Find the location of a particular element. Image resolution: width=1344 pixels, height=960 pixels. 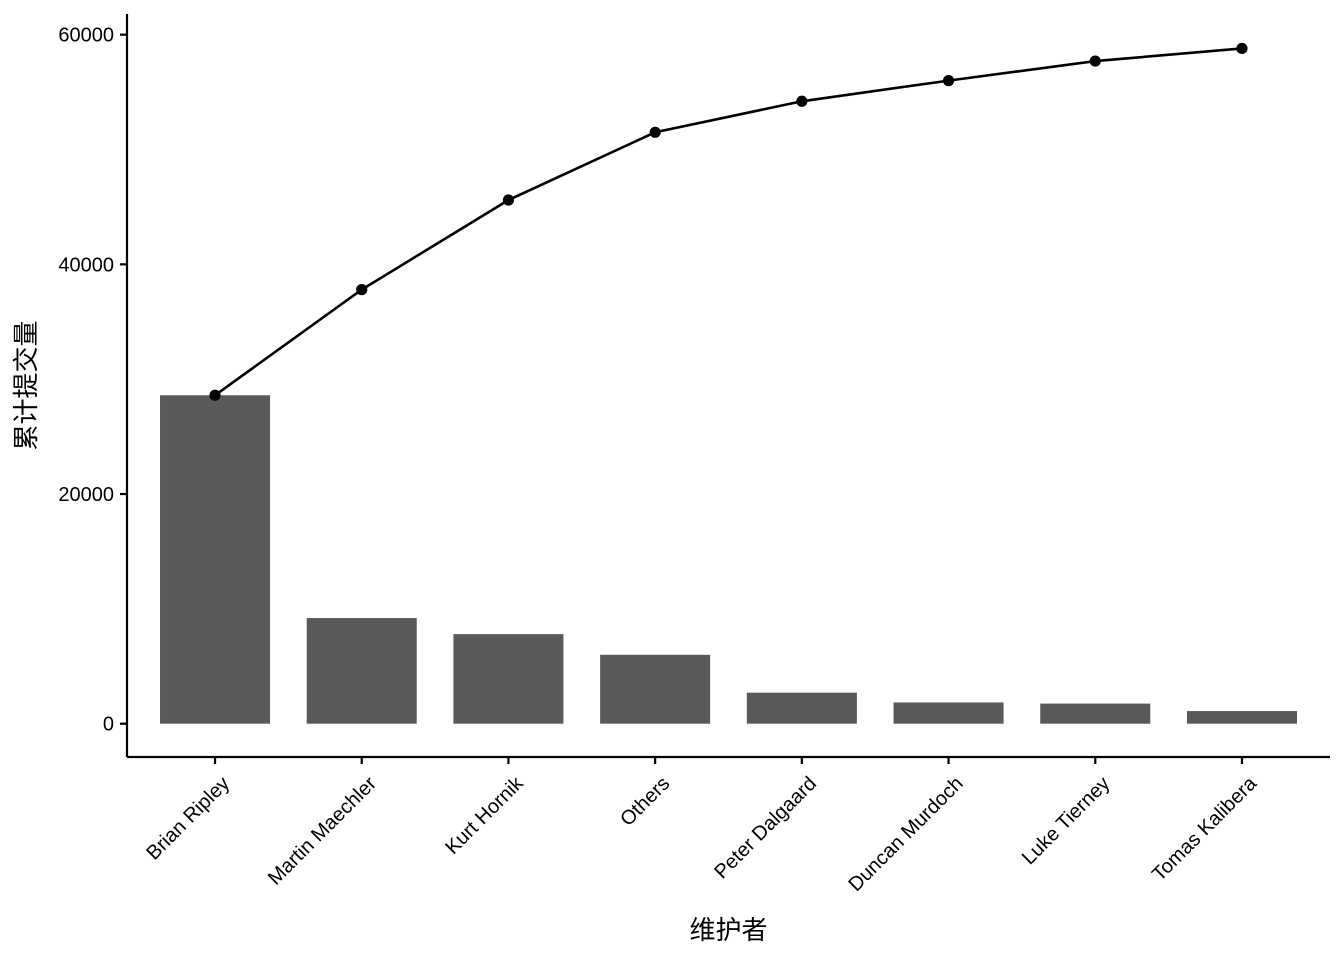

y-axis-ticks: 0 20000 40000 60000 is located at coordinates (92, 380).